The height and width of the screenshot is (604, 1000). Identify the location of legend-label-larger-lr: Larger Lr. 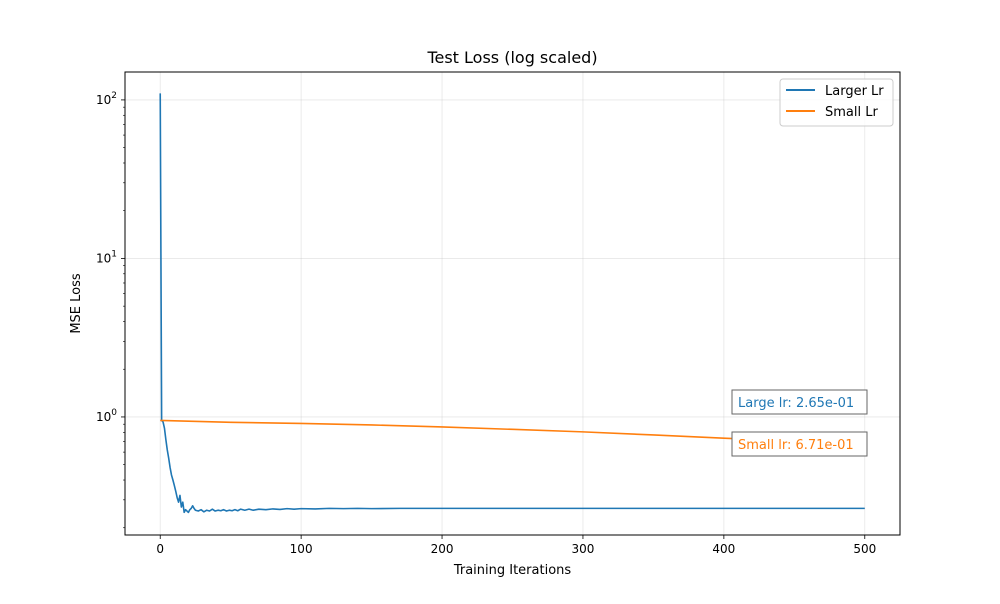
(854, 91).